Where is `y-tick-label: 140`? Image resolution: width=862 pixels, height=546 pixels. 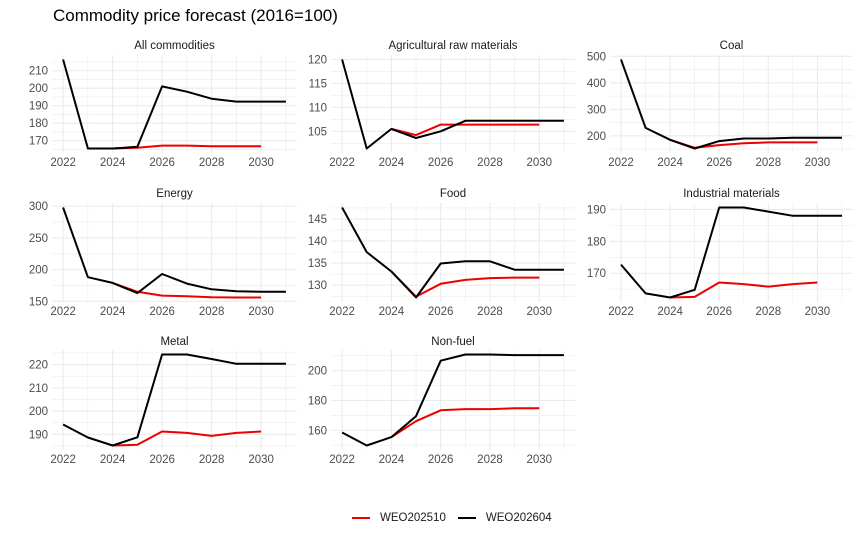
y-tick-label: 140 is located at coordinates (317, 242).